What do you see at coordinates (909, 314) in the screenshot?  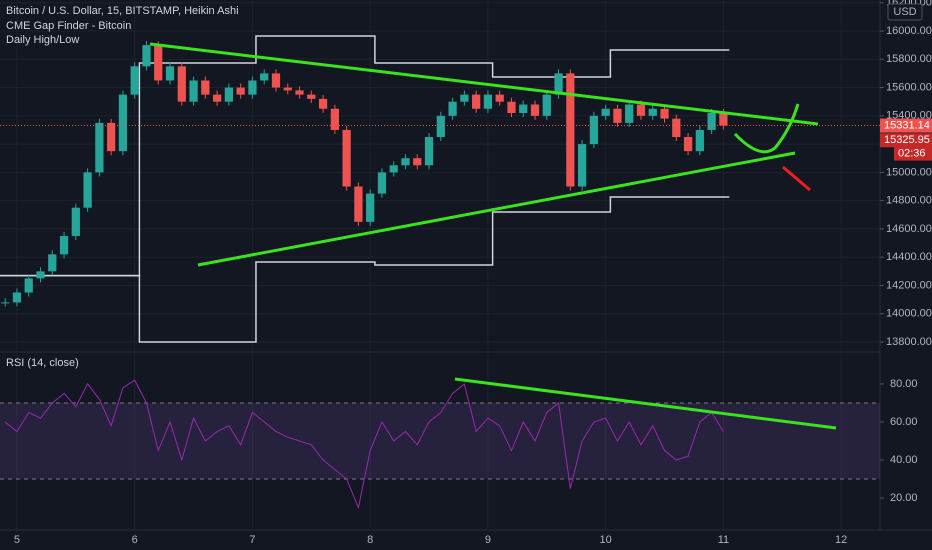 I see `y-tick-label: 14000.00` at bounding box center [909, 314].